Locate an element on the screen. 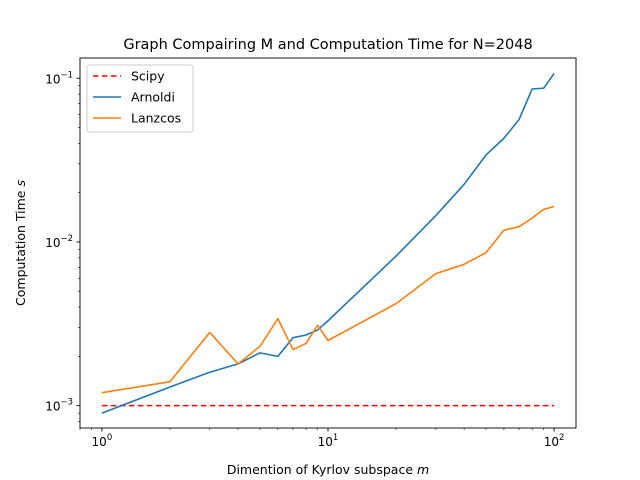 Image resolution: width=640 pixels, height=480 pixels. legend: Scipy Arnoldi Lanzcos is located at coordinates (140, 98).